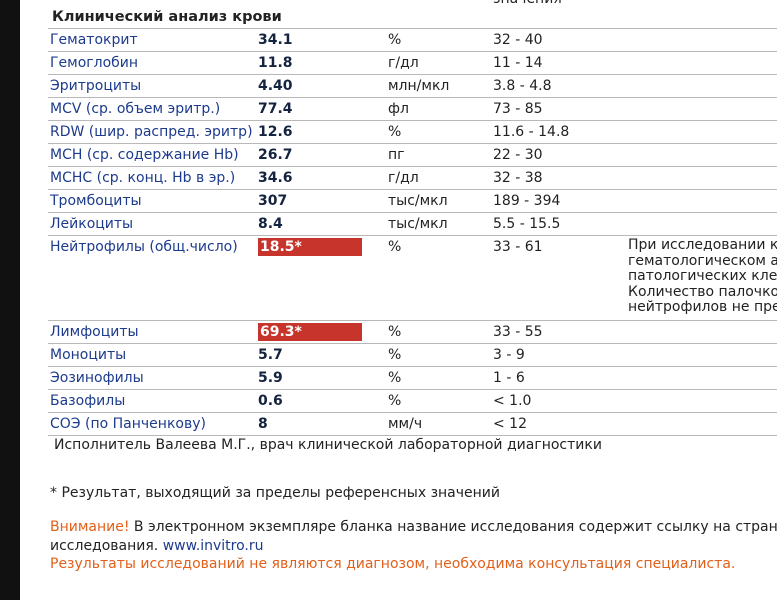 The image size is (777, 600). Describe the element at coordinates (275, 132) in the screenshot. I see `cell-value: 12.6` at that location.